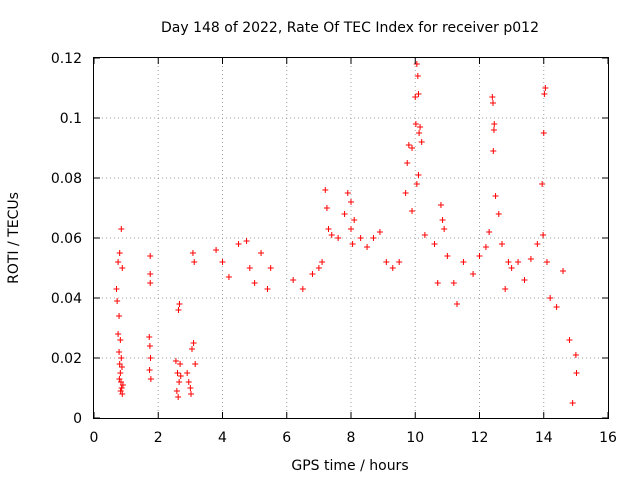 The width and height of the screenshot is (640, 480). Describe the element at coordinates (544, 438) in the screenshot. I see `x-tick-label: 14` at that location.